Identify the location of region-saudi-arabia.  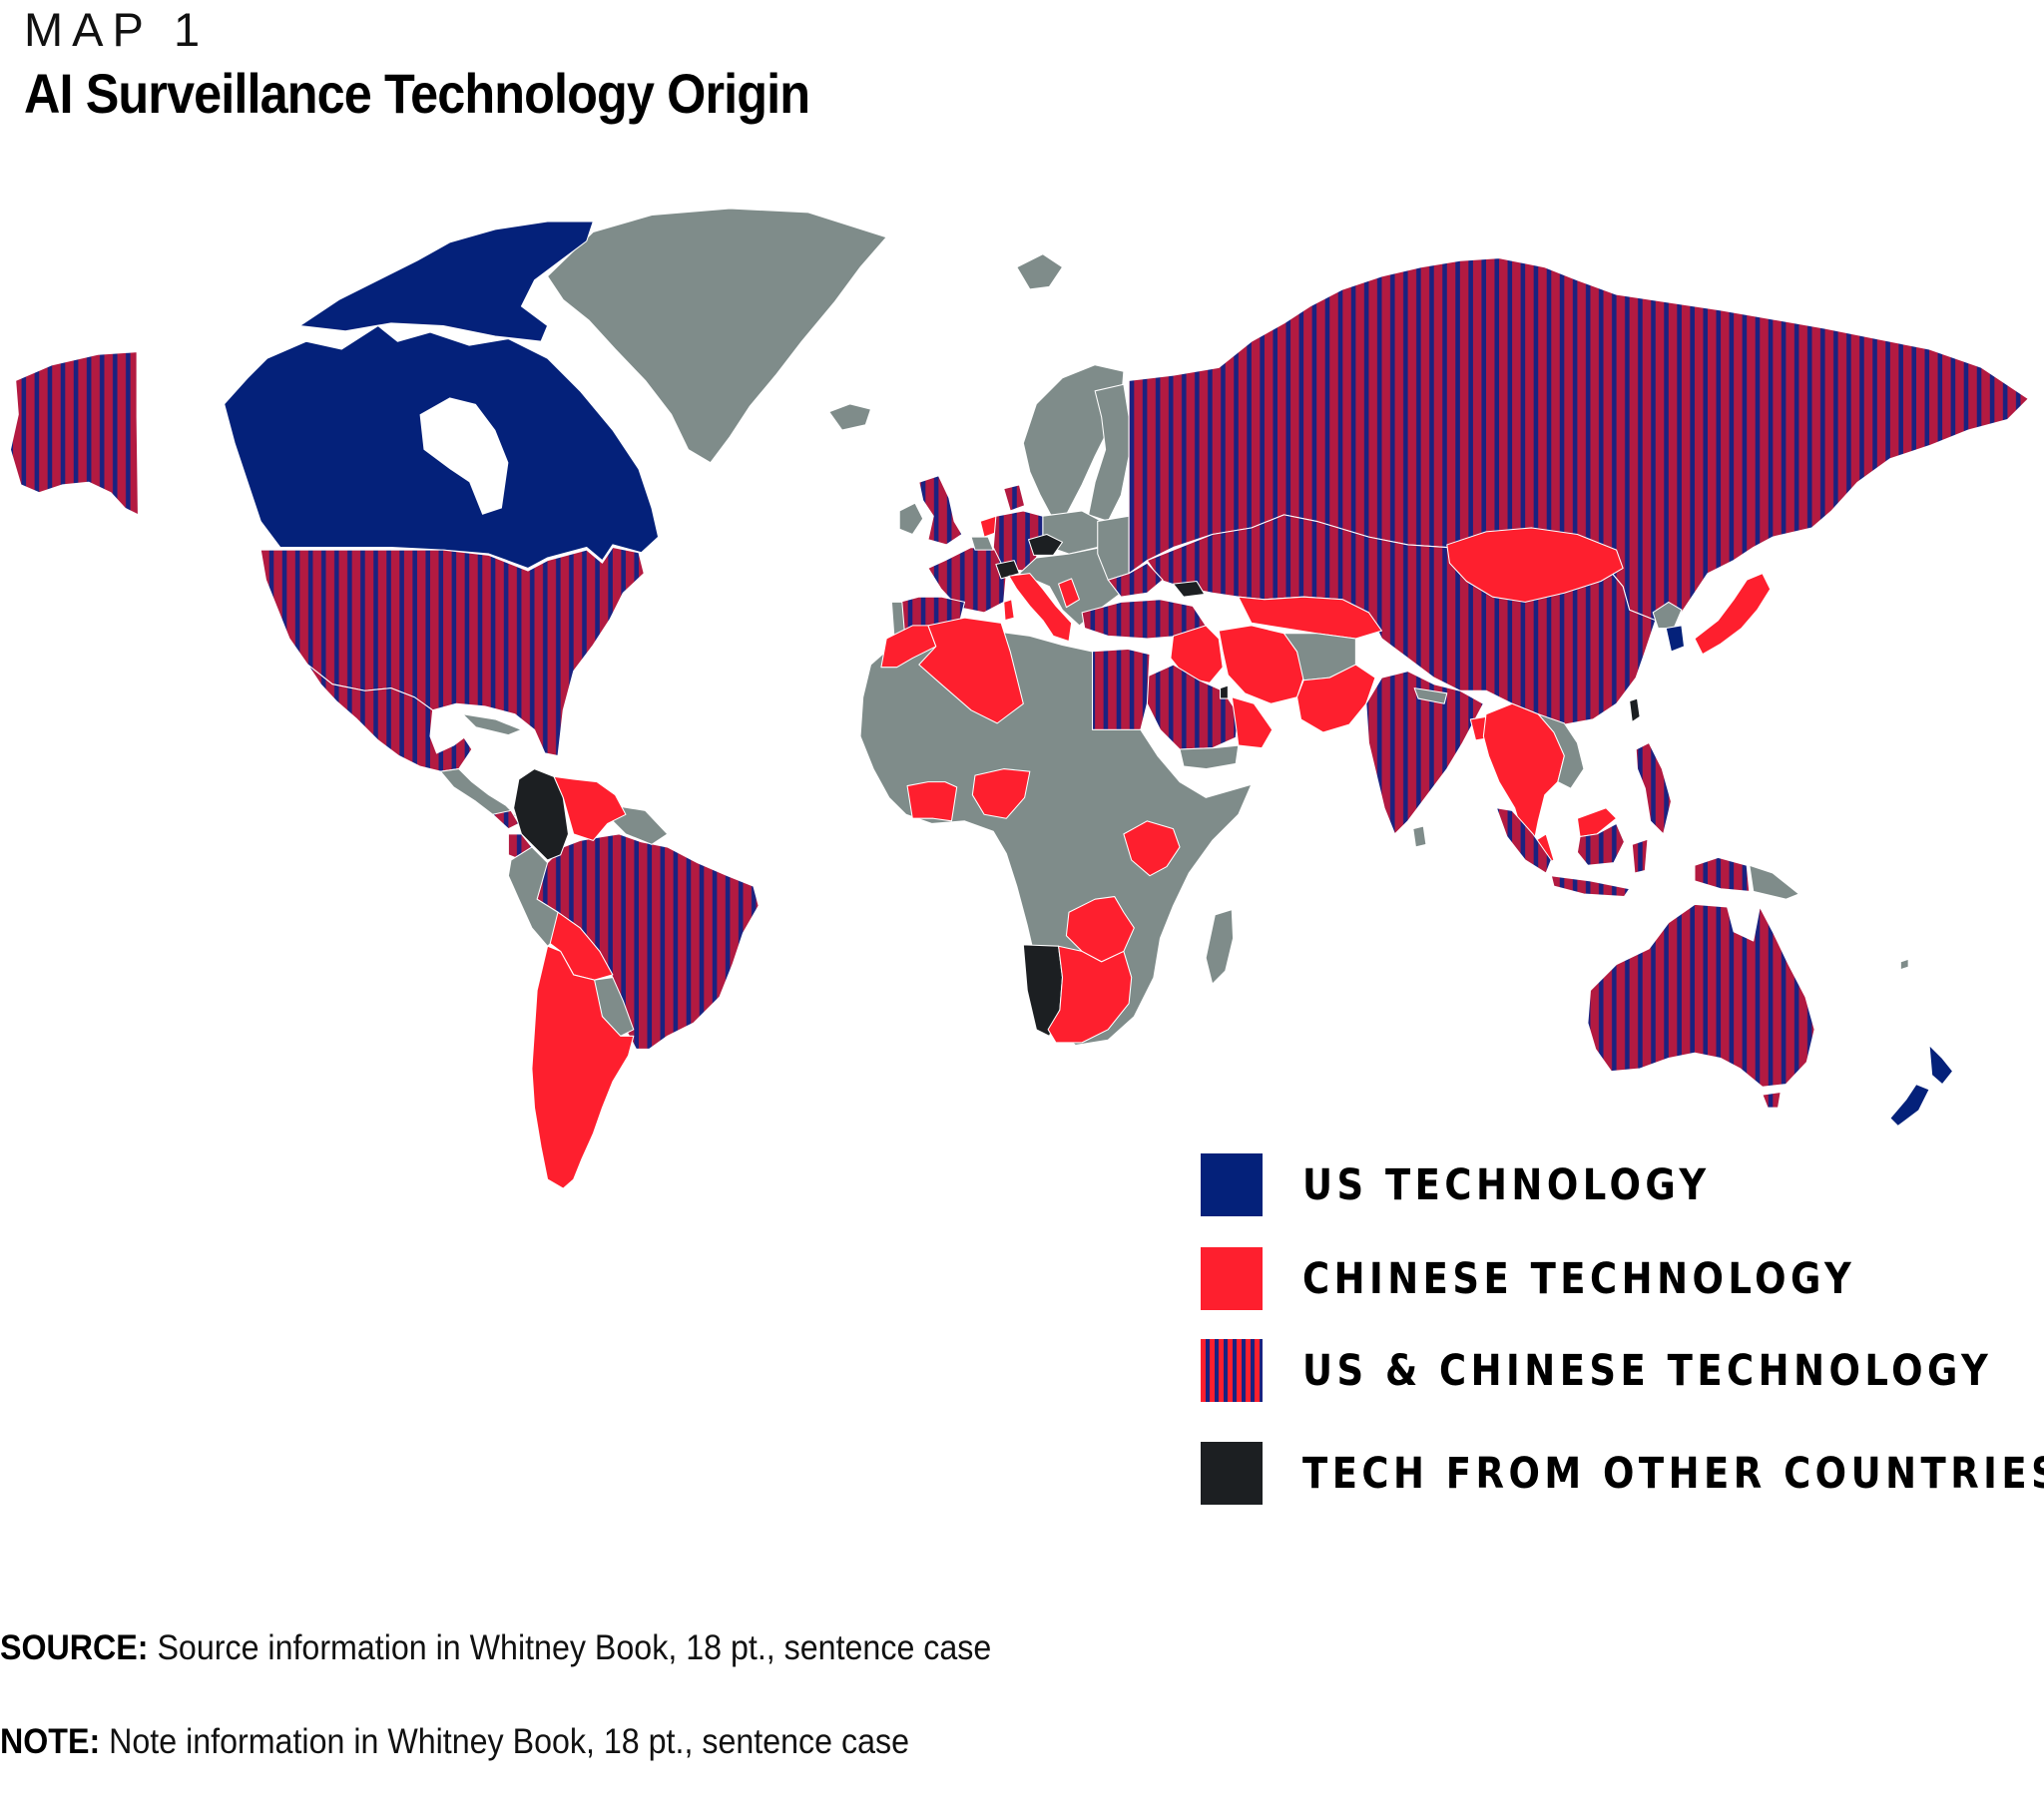
(1192, 707).